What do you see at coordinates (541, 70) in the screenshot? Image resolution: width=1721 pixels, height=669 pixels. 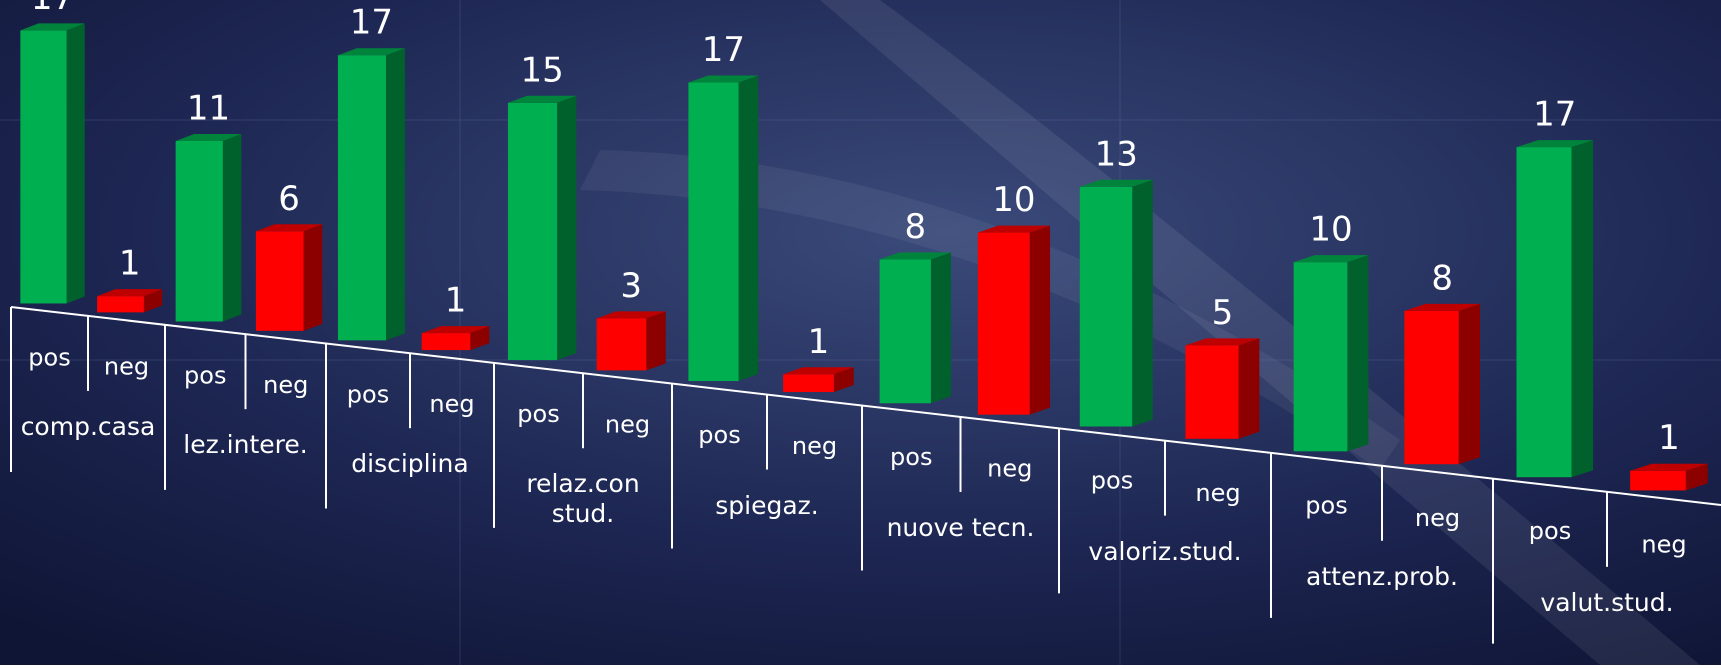 I see `value-label: 15` at bounding box center [541, 70].